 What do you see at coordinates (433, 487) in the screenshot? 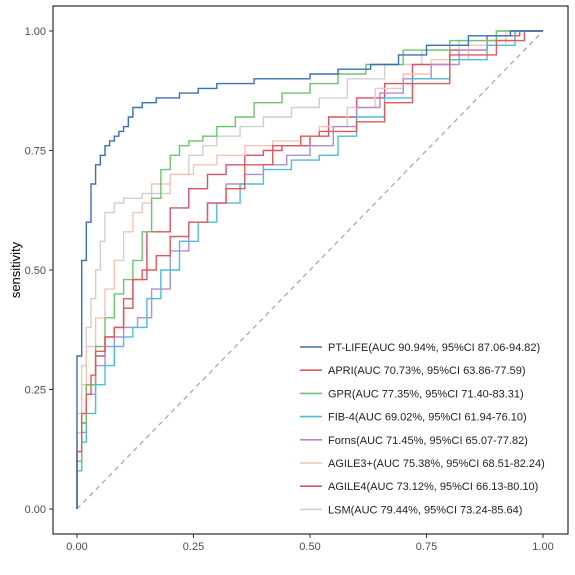
I see `legend-label: AGILE4(AUC 73.12%, 95%CI 66.13-80.10)` at bounding box center [433, 487].